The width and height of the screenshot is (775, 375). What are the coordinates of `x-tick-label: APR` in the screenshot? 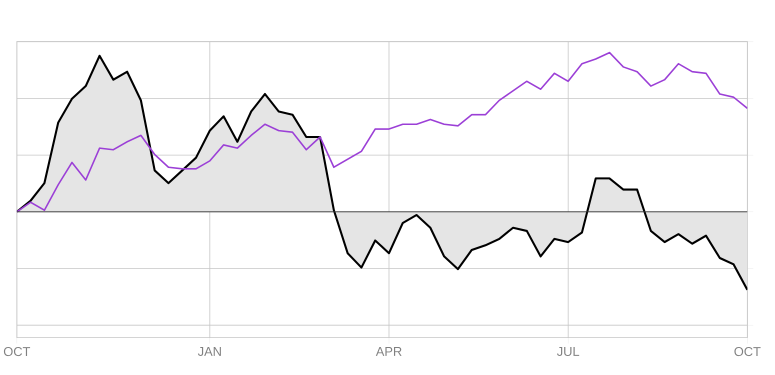 It's located at (389, 351).